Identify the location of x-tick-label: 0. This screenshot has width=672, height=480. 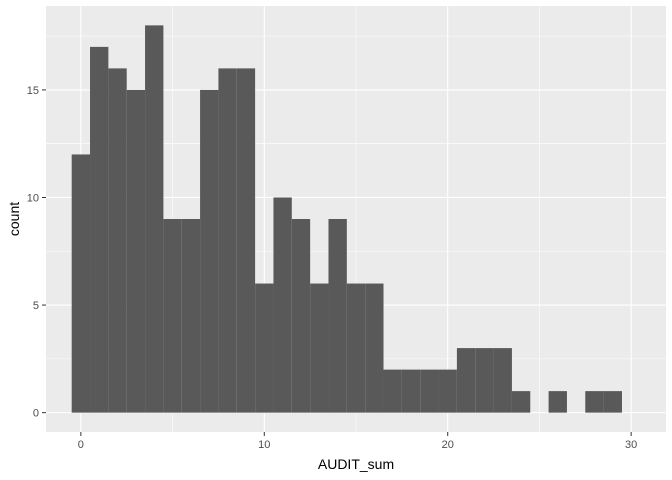
(81, 445).